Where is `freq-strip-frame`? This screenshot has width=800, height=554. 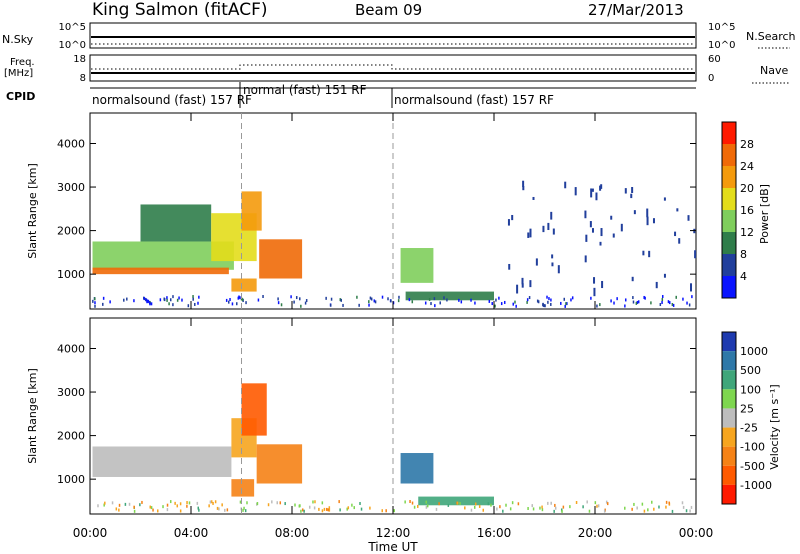
freq-strip-frame is located at coordinates (393, 68).